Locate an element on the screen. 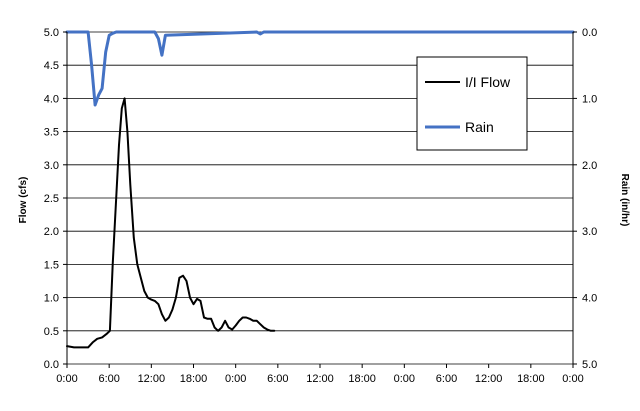 The width and height of the screenshot is (640, 411). y-axis-left-ticks: 0.0 0.5 1.0 1.5 2.0 2.5 3.0 3.5 4.0 4.5 5.0 is located at coordinates (55, 199).